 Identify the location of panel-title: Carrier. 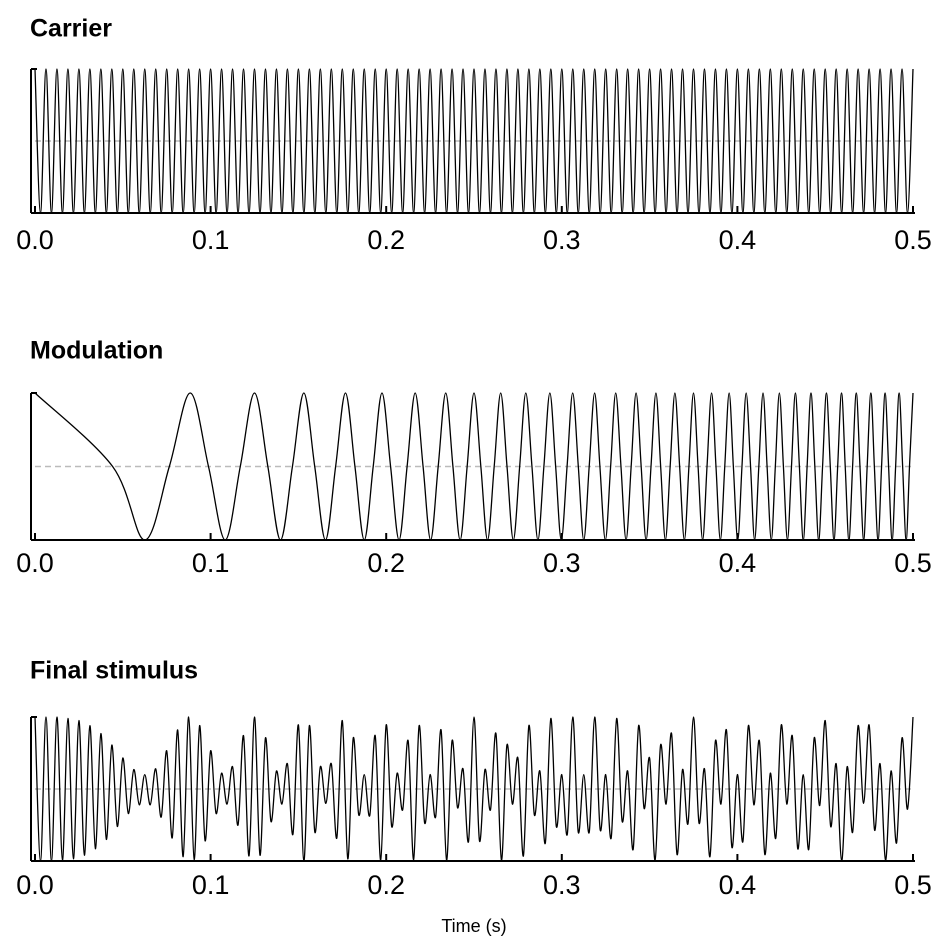
(71, 29).